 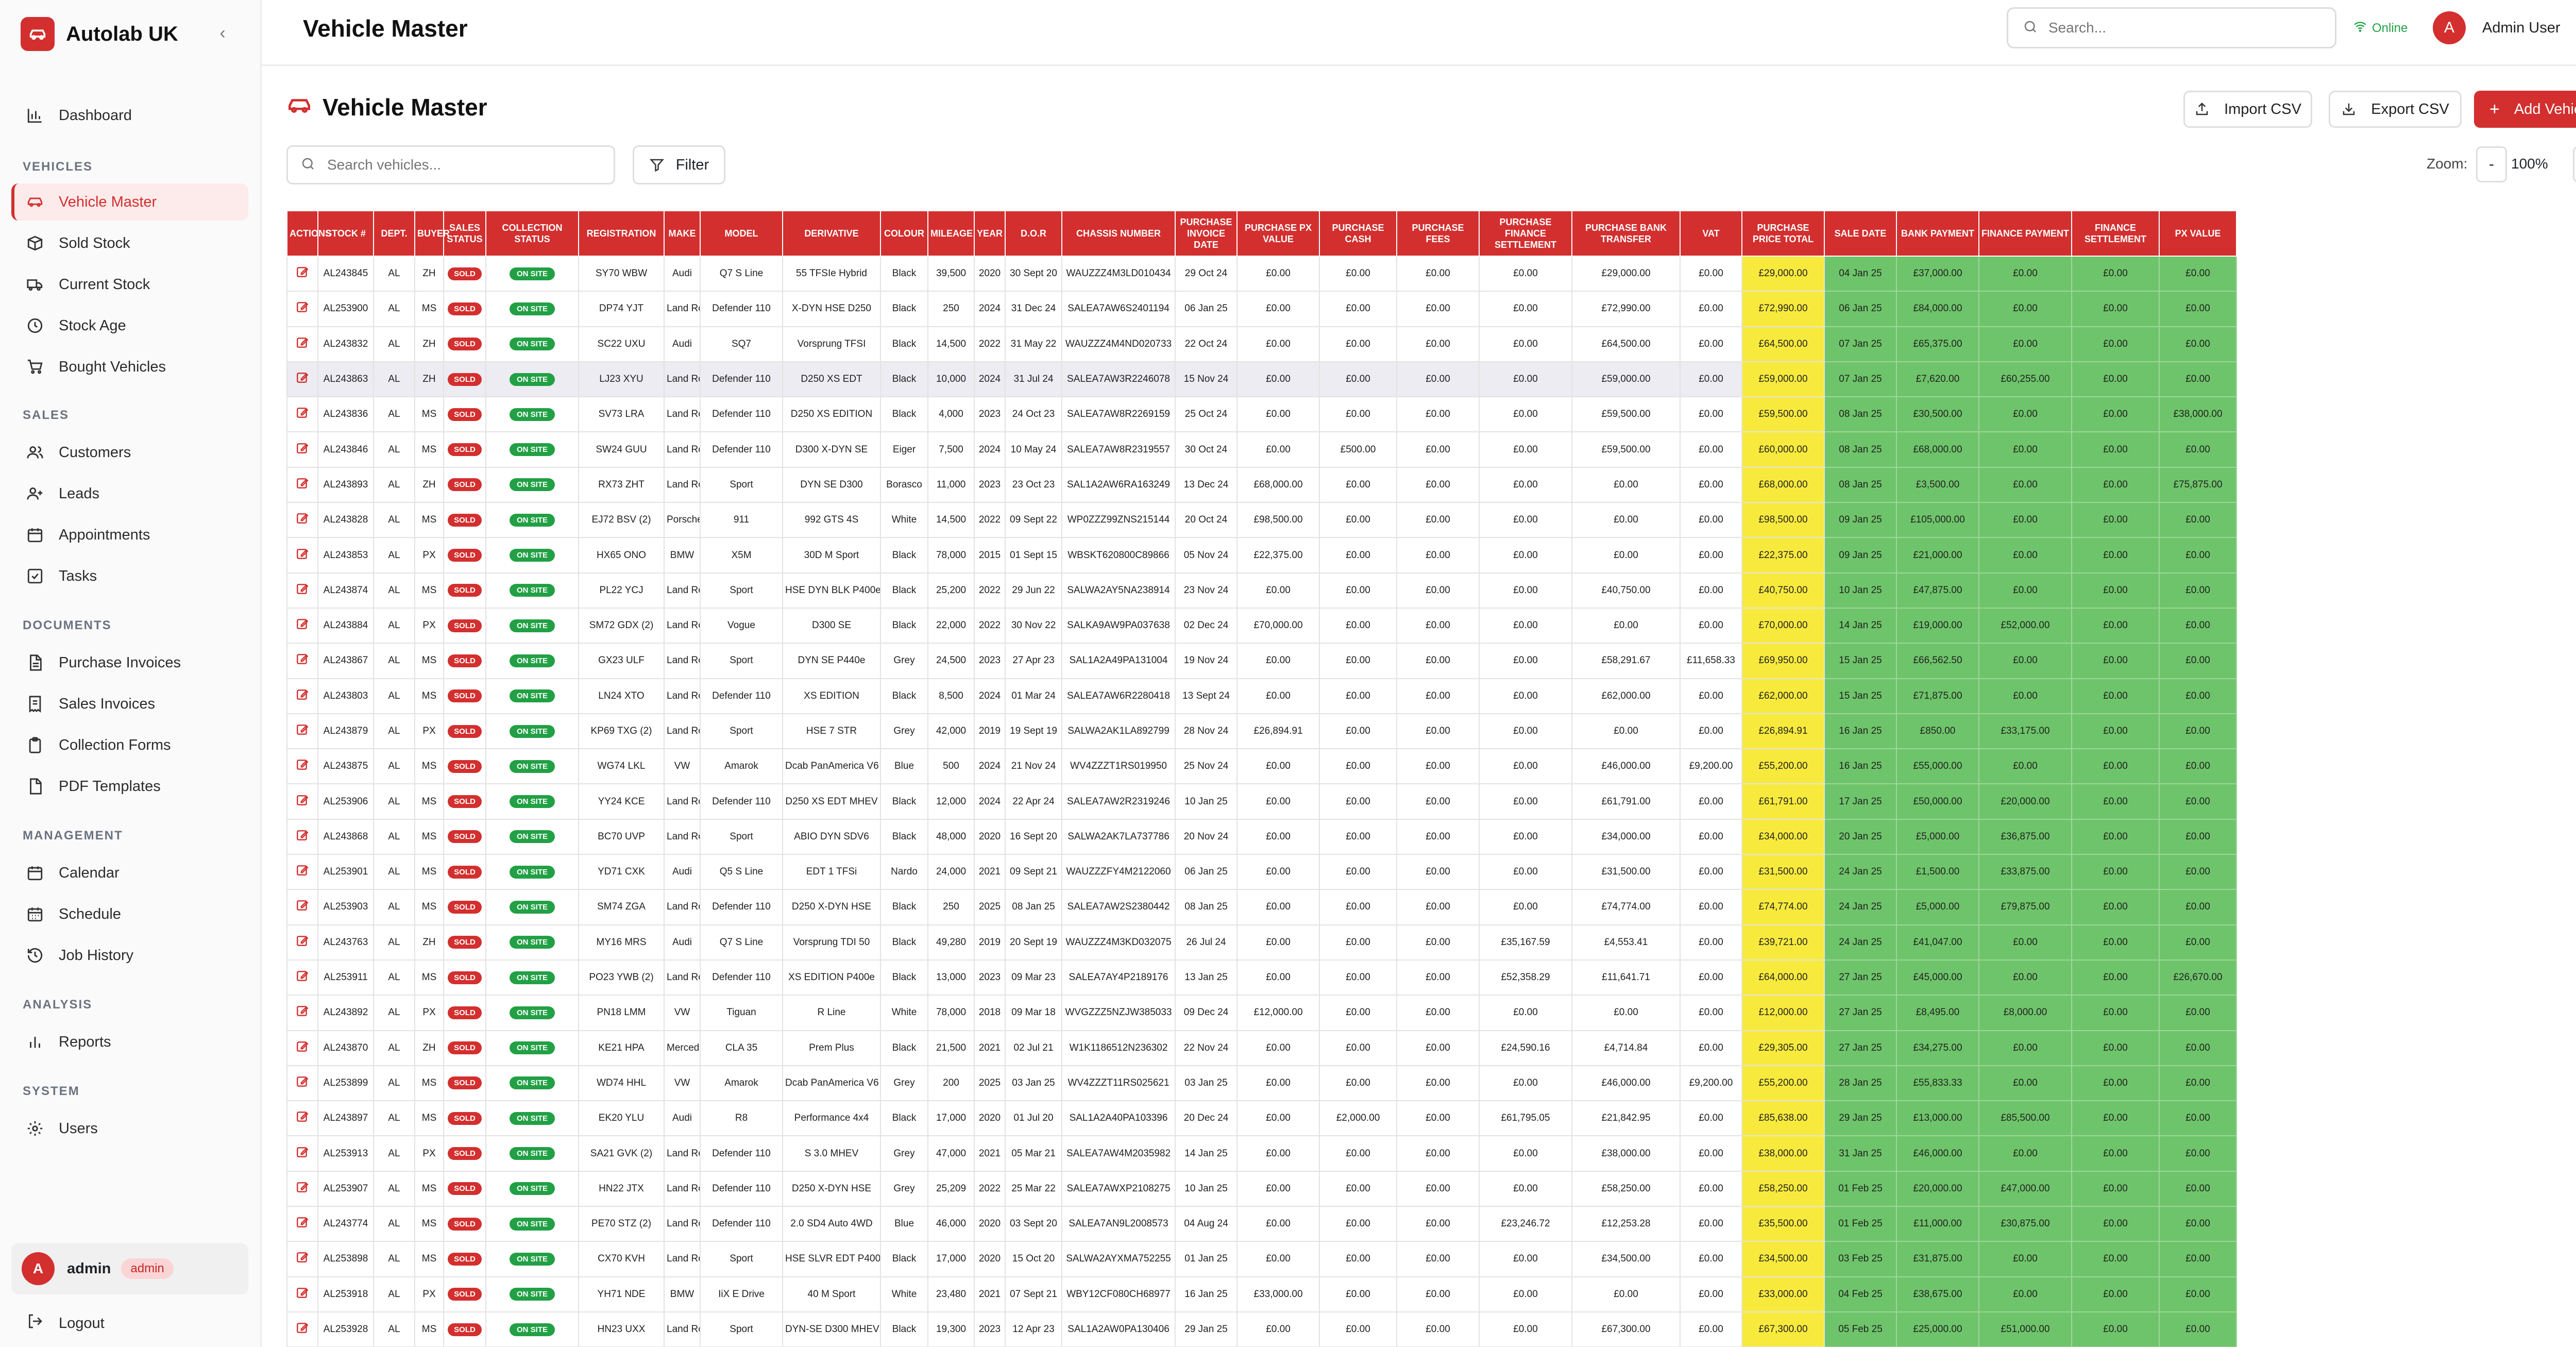 What do you see at coordinates (129, 202) in the screenshot?
I see `sidebar-item-vehicle-master: Vehicle Master` at bounding box center [129, 202].